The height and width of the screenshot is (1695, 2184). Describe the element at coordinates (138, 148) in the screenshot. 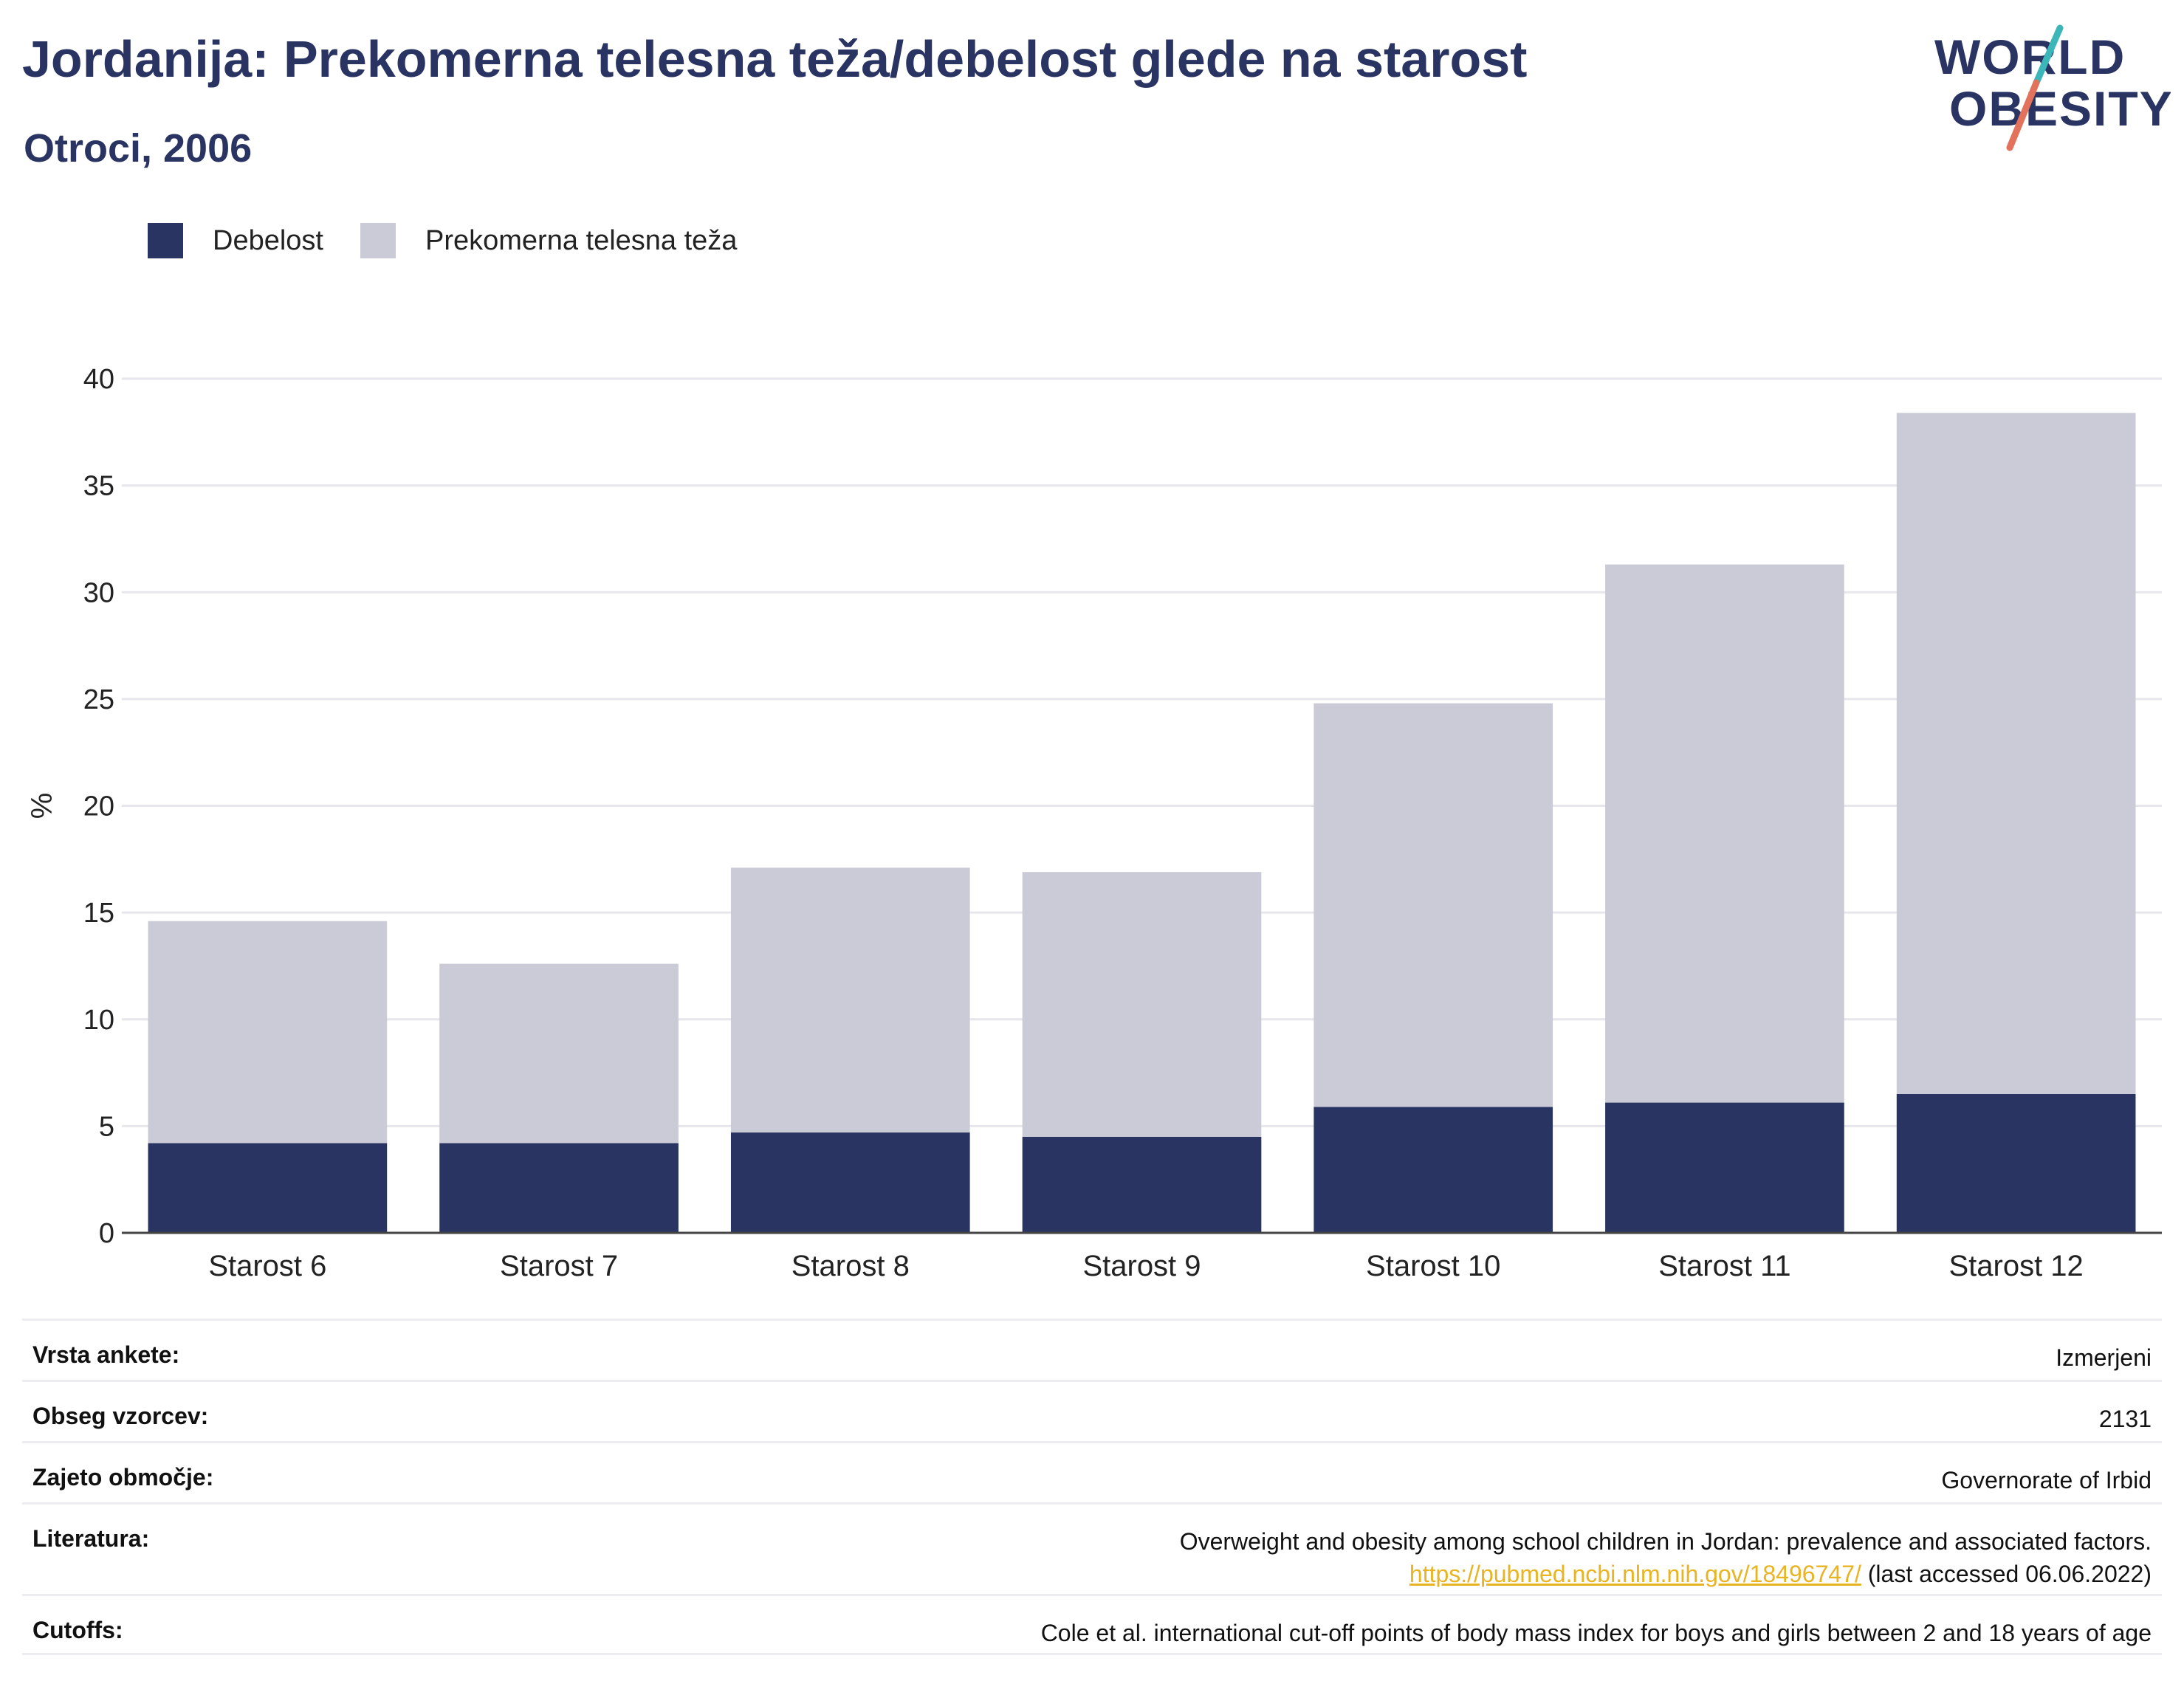

I see `page-subtitle: Otroci, 2006` at that location.